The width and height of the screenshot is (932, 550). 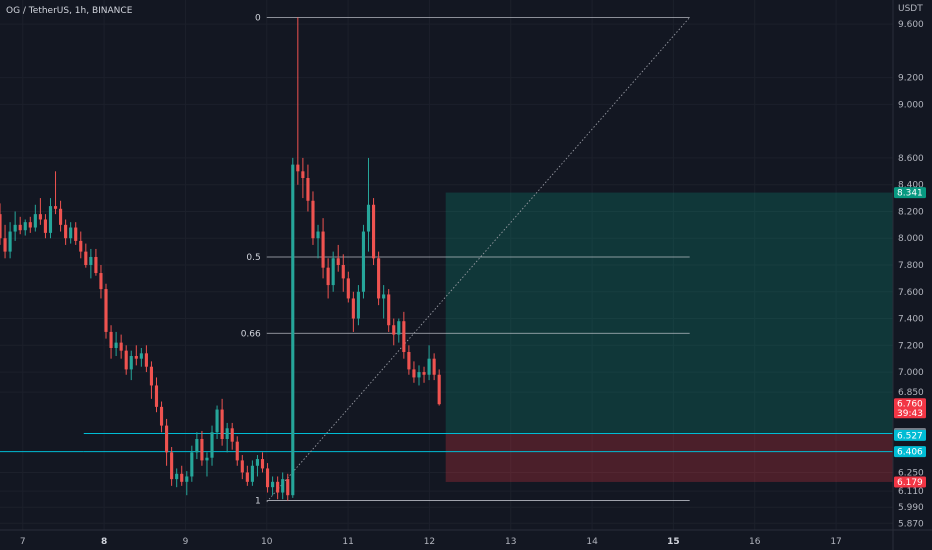 I want to click on time-tick-label: 7, so click(x=23, y=542).